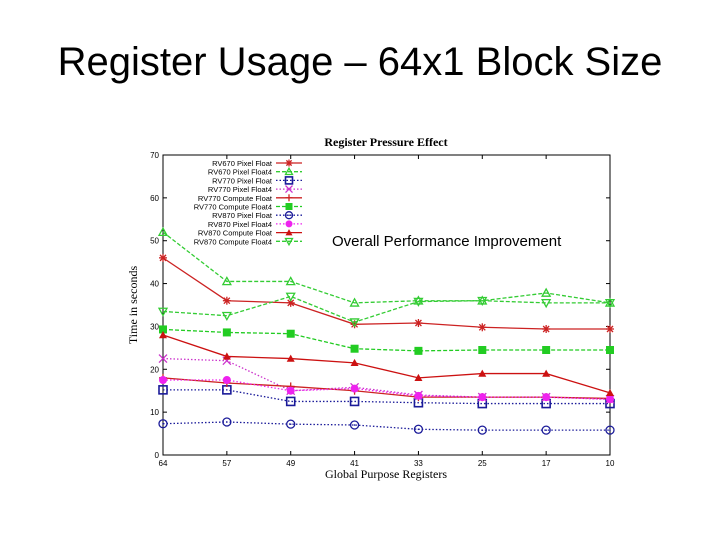  I want to click on legend-item: RV770 Pixel Float, so click(257, 180).